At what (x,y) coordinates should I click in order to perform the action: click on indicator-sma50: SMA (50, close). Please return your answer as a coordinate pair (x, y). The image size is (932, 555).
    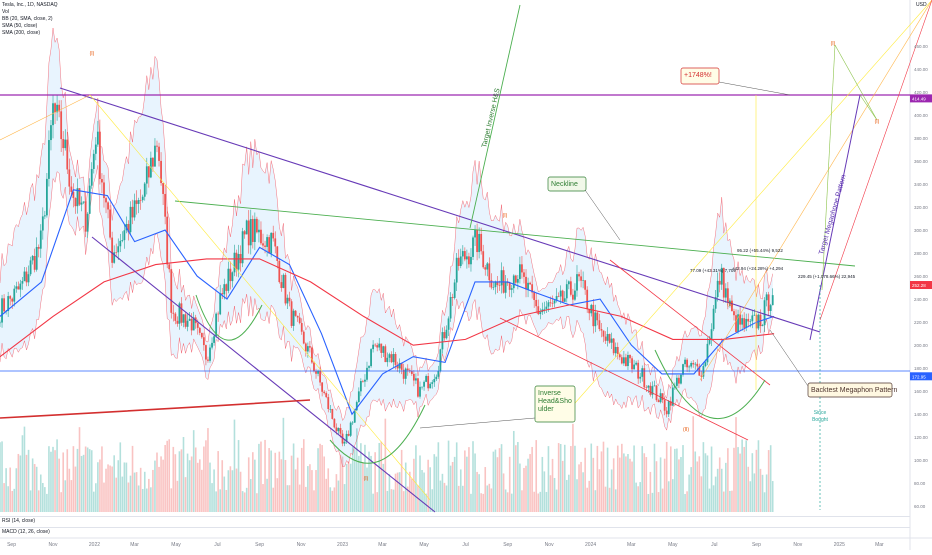
    Looking at the image, I should click on (20, 26).